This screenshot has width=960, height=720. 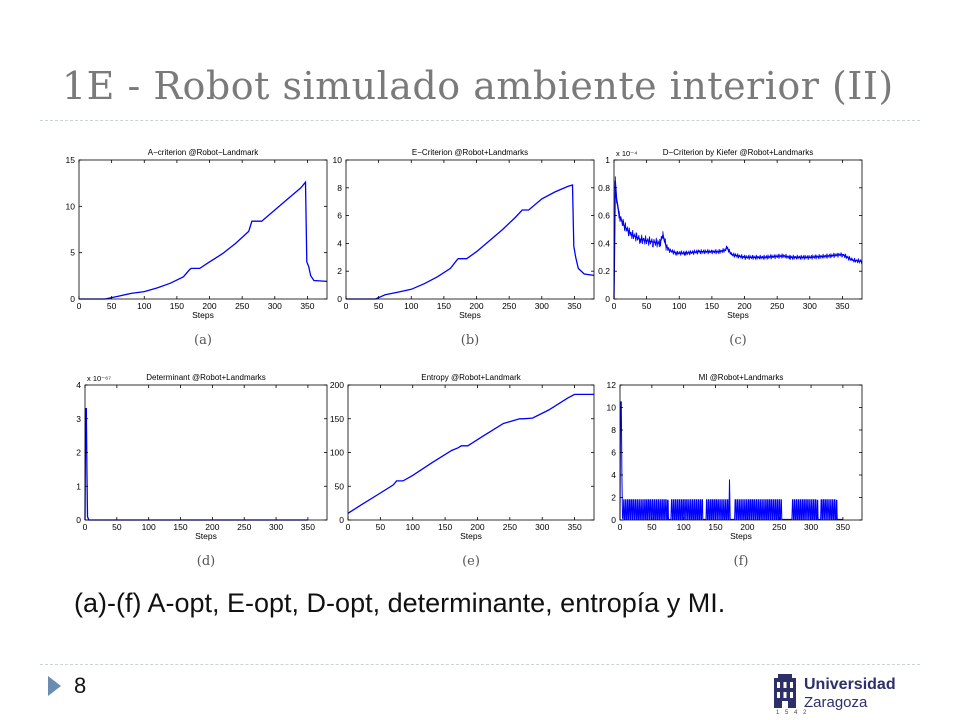 I want to click on chart-title: A−criterion @Robot−Landmark, so click(x=203, y=152).